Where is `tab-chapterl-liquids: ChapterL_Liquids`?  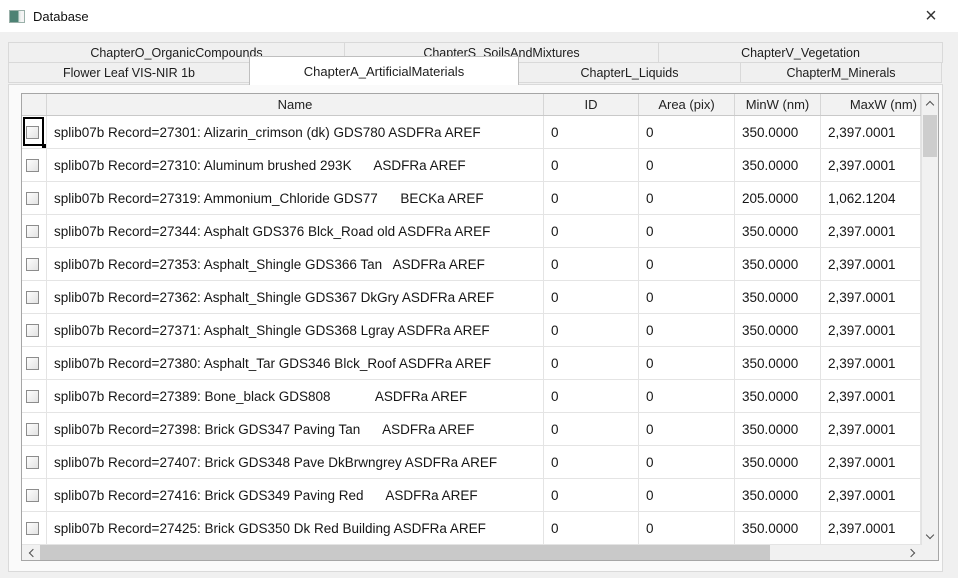
tab-chapterl-liquids: ChapterL_Liquids is located at coordinates (629, 72).